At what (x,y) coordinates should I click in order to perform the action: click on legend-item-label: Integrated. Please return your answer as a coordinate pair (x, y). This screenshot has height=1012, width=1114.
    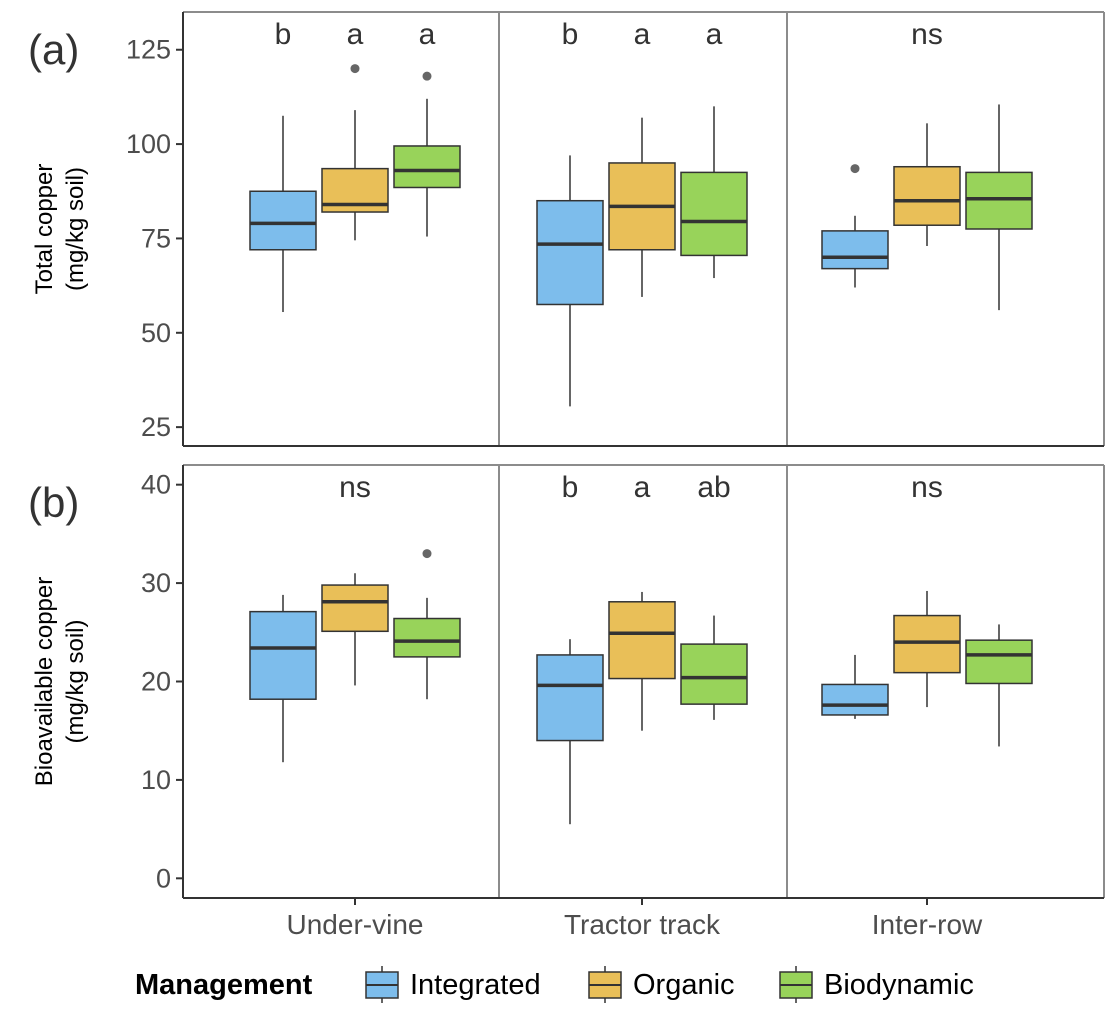
    Looking at the image, I should click on (475, 985).